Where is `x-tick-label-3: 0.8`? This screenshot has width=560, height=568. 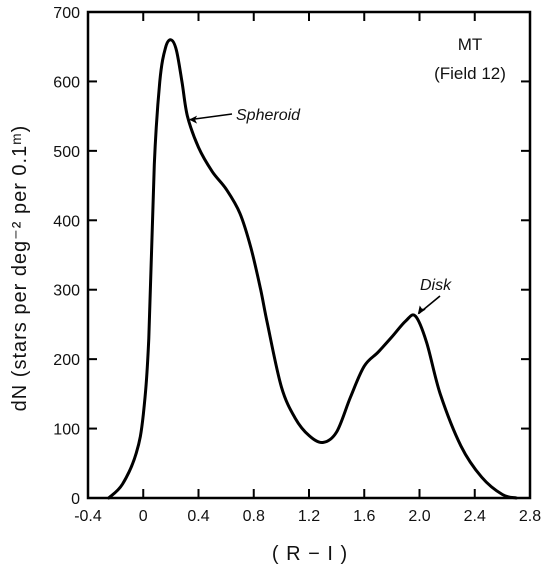
x-tick-label-3: 0.8 is located at coordinates (254, 516).